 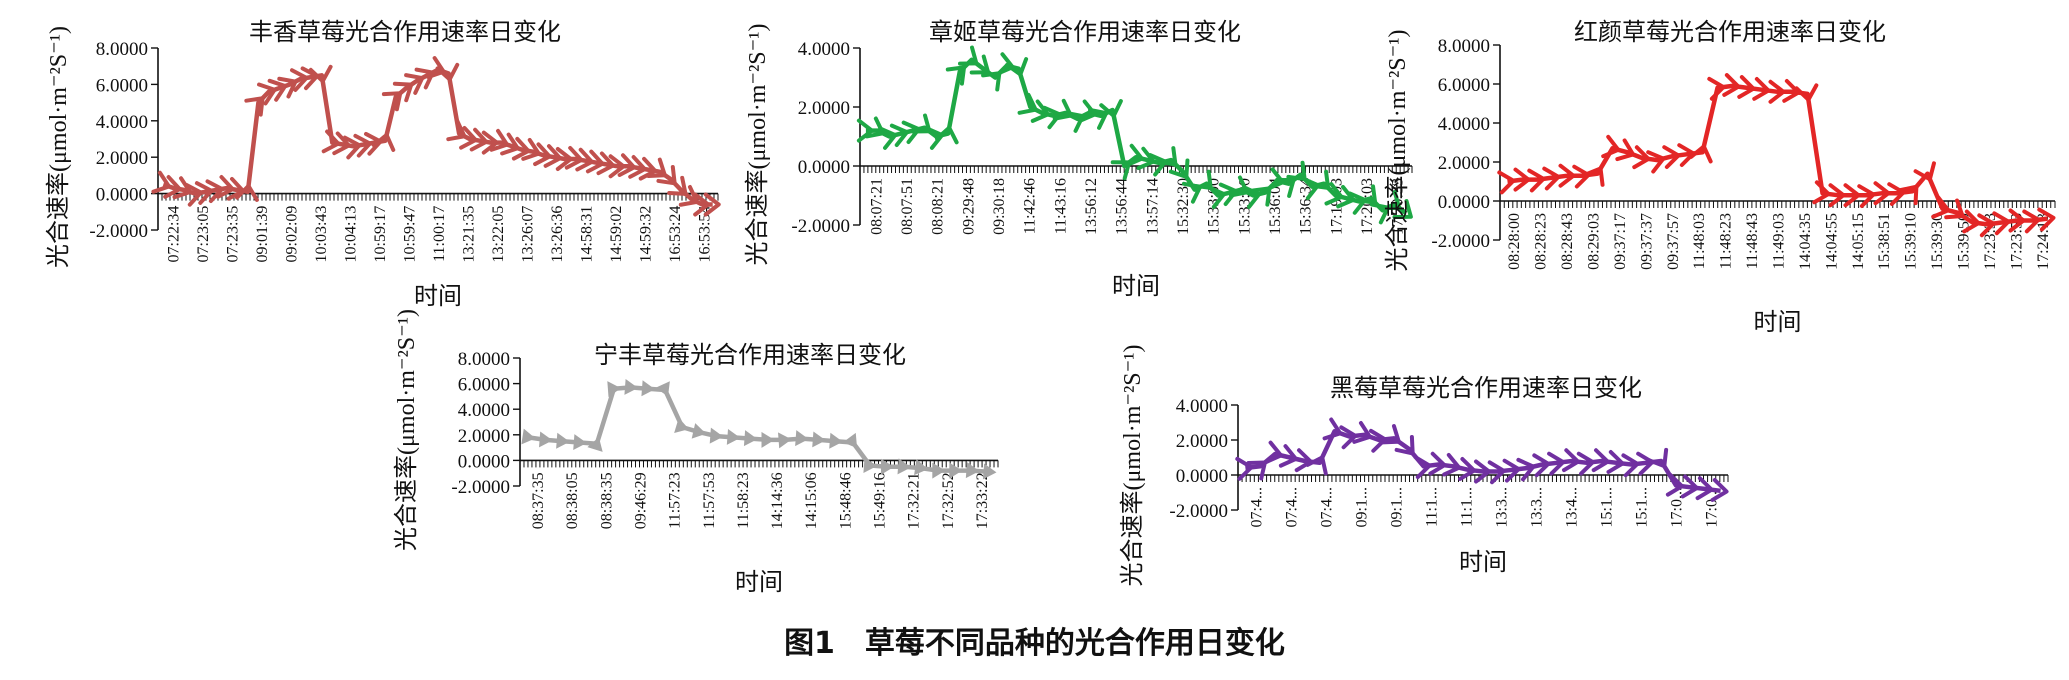 I want to click on x-tick-label: 08:37:35, so click(x=538, y=500).